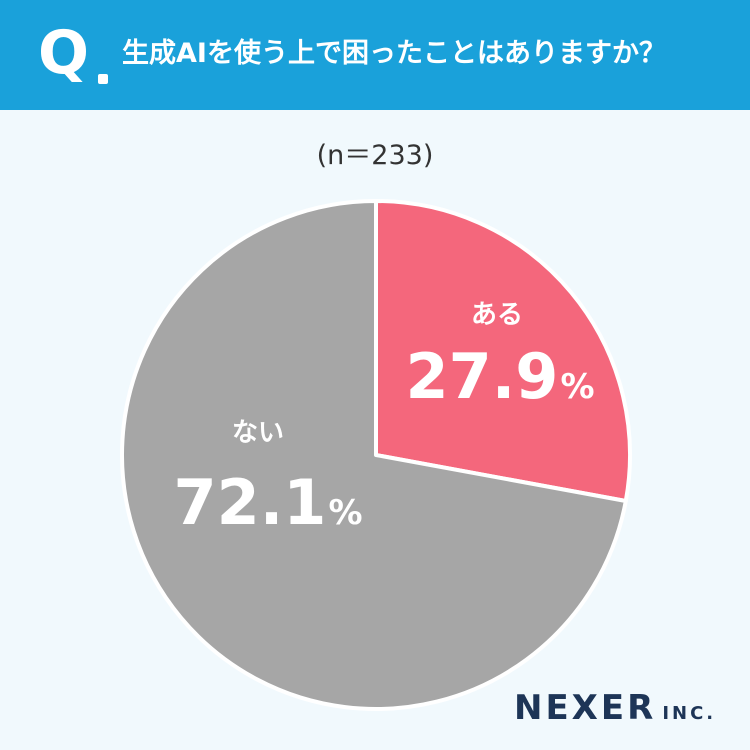  I want to click on q-dot-icon, so click(103, 79).